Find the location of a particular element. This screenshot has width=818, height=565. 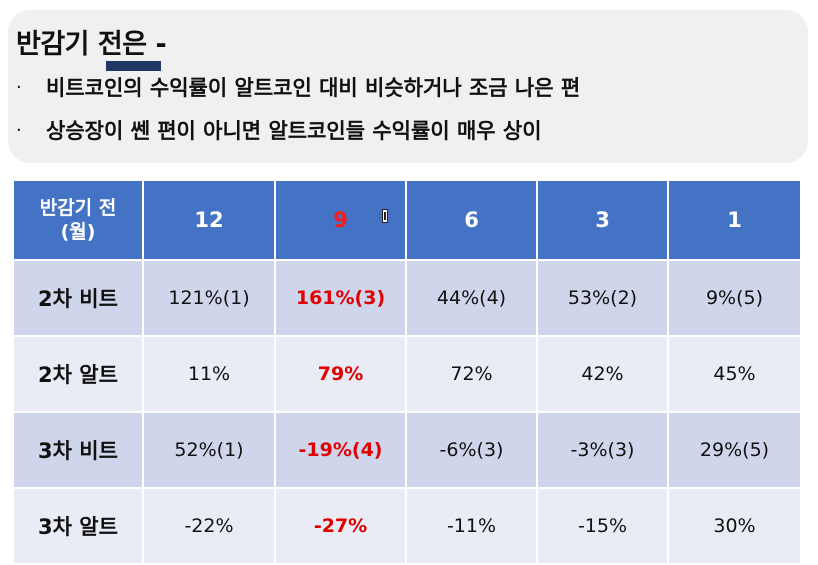

table-row: 2차 알트 11% 79% 72% 42% 45% is located at coordinates (408, 375).